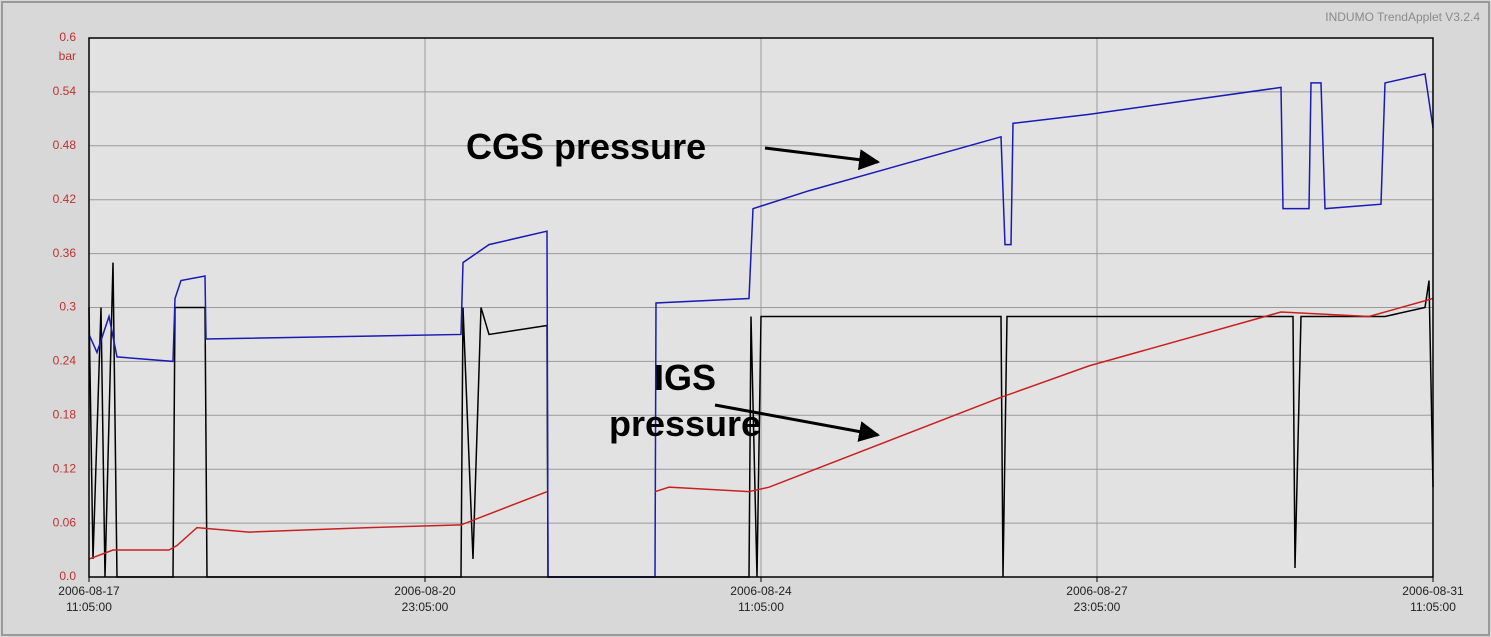 The width and height of the screenshot is (1491, 637). Describe the element at coordinates (89, 599) in the screenshot. I see `x-tick-label: 2006-08-17 11:05:00` at that location.